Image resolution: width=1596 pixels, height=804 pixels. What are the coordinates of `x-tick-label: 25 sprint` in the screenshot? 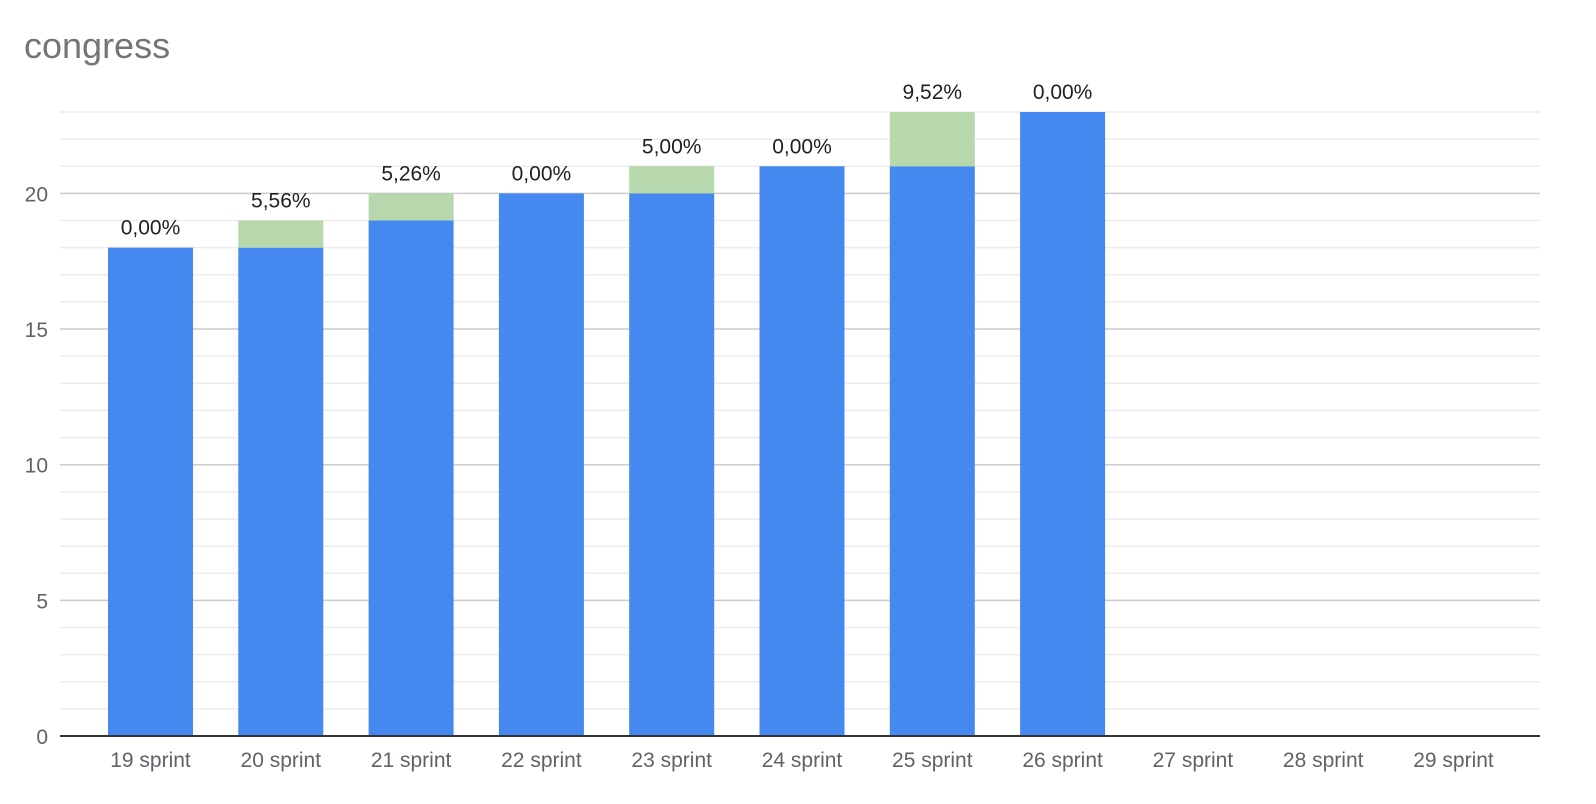 It's located at (932, 760).